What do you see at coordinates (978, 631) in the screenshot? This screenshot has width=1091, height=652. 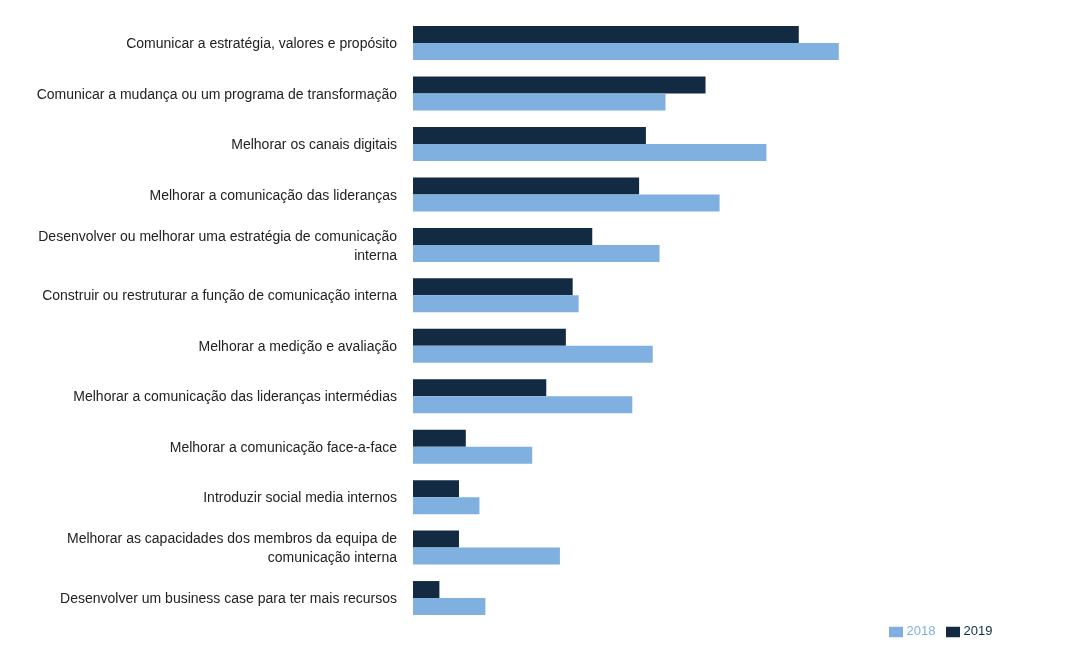 I see `legend-label: 2019` at bounding box center [978, 631].